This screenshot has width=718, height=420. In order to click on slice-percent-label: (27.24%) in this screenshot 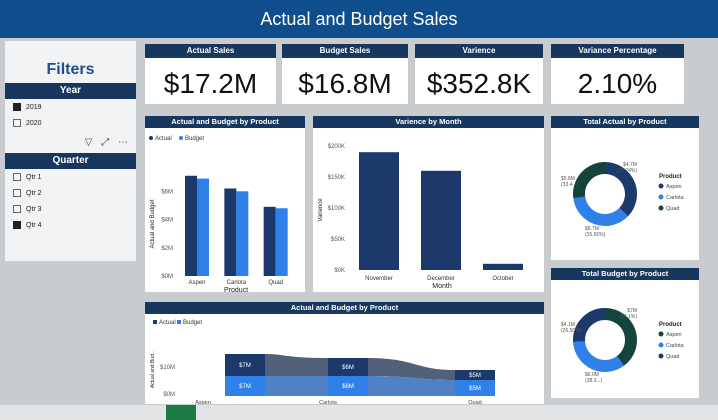, I will do `click(627, 171)`.